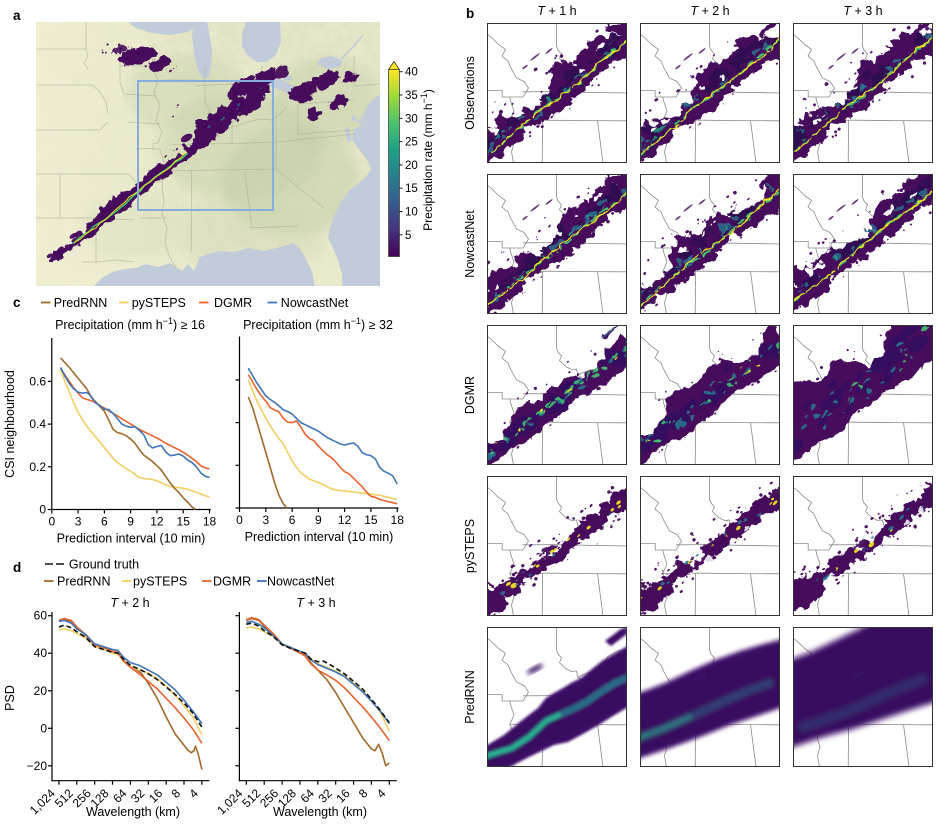 The image size is (945, 830). What do you see at coordinates (411, 96) in the screenshot?
I see `svg-text: 35` at bounding box center [411, 96].